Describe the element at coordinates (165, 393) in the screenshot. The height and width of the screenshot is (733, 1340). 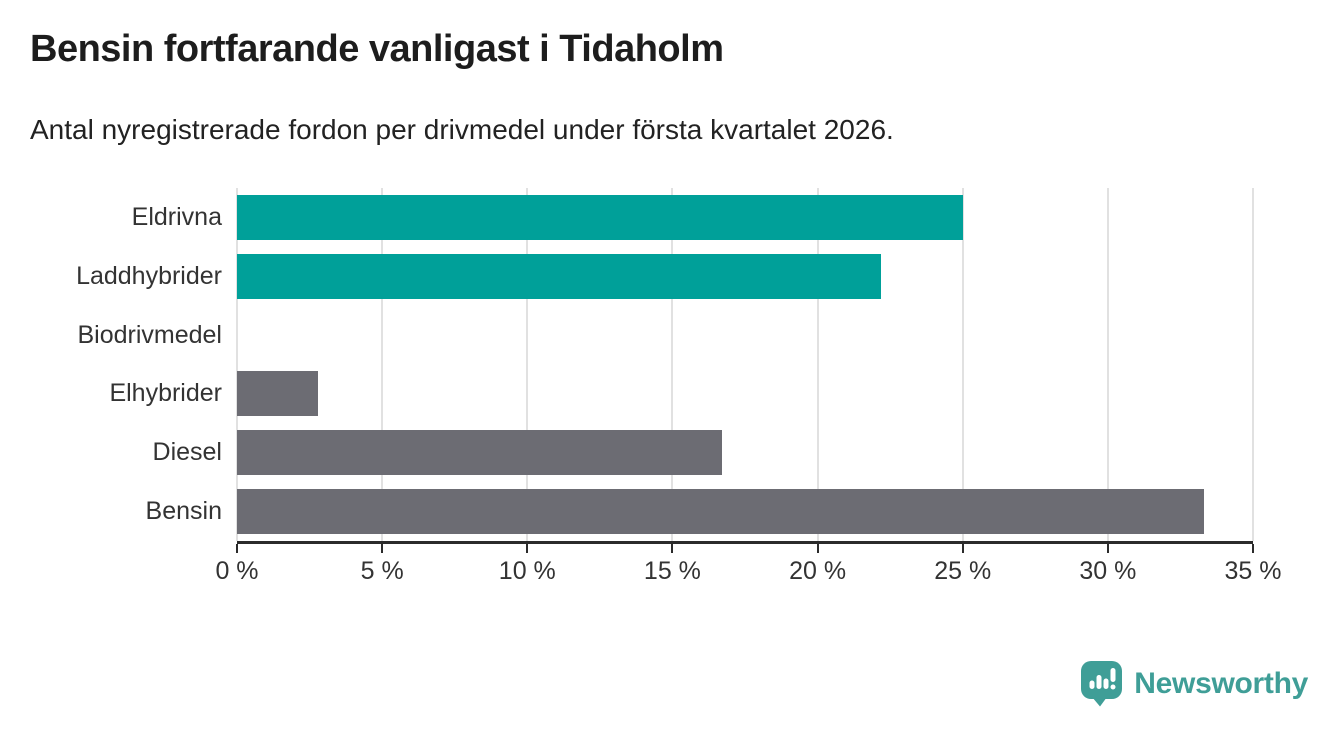
I see `category-label-elhybrider: Elhybrider` at that location.